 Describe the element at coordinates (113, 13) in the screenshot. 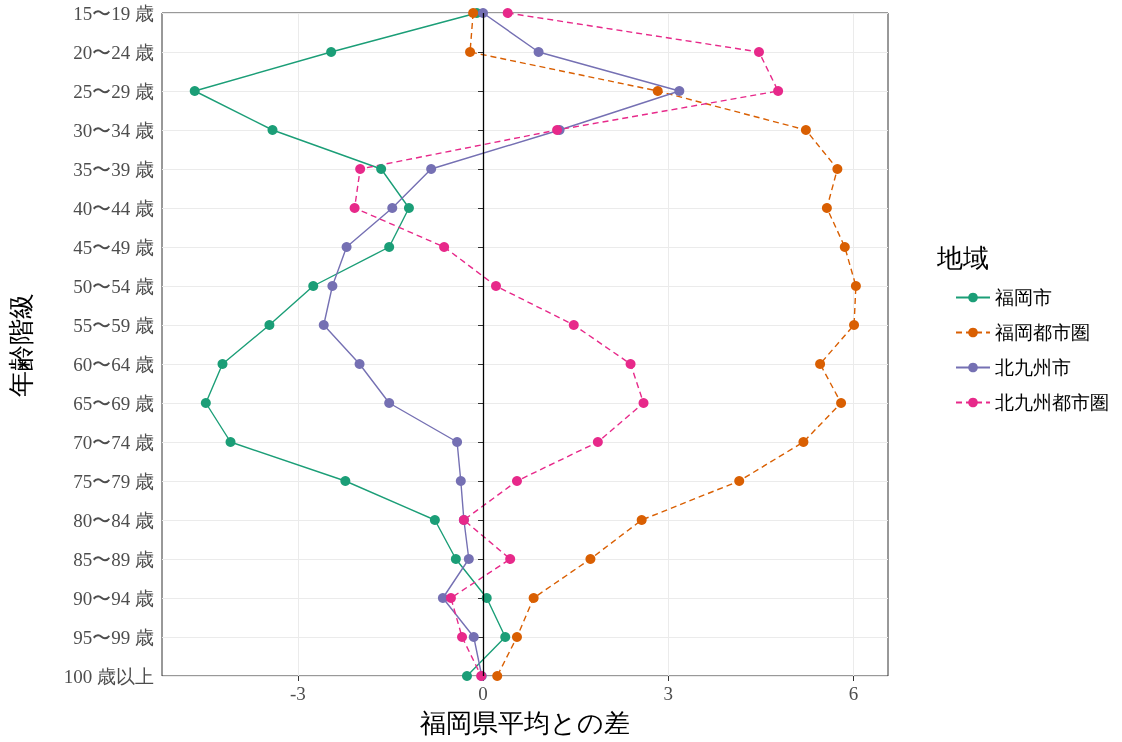

I see `y-tick-label: 15〜19 歳` at that location.